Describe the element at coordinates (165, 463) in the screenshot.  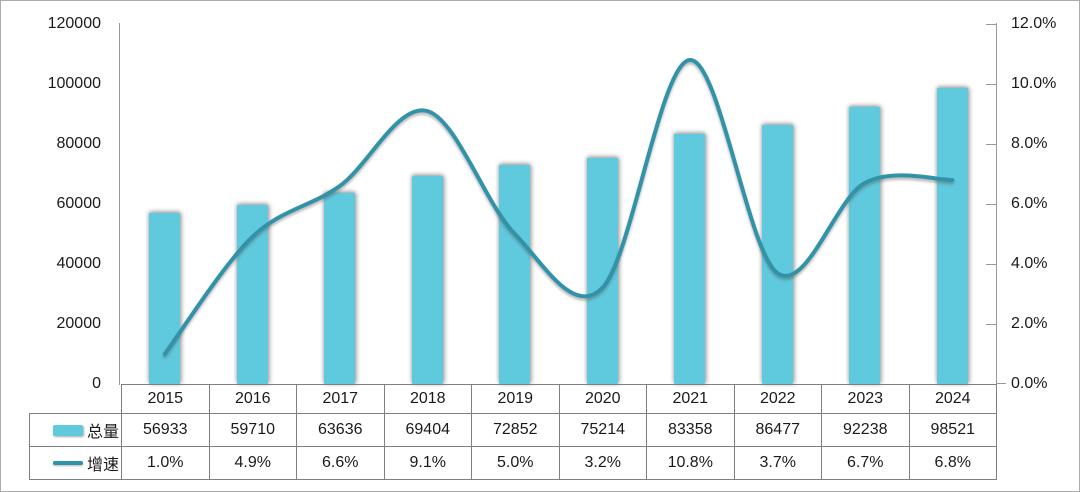
I see `value-cell: 1.0%` at that location.